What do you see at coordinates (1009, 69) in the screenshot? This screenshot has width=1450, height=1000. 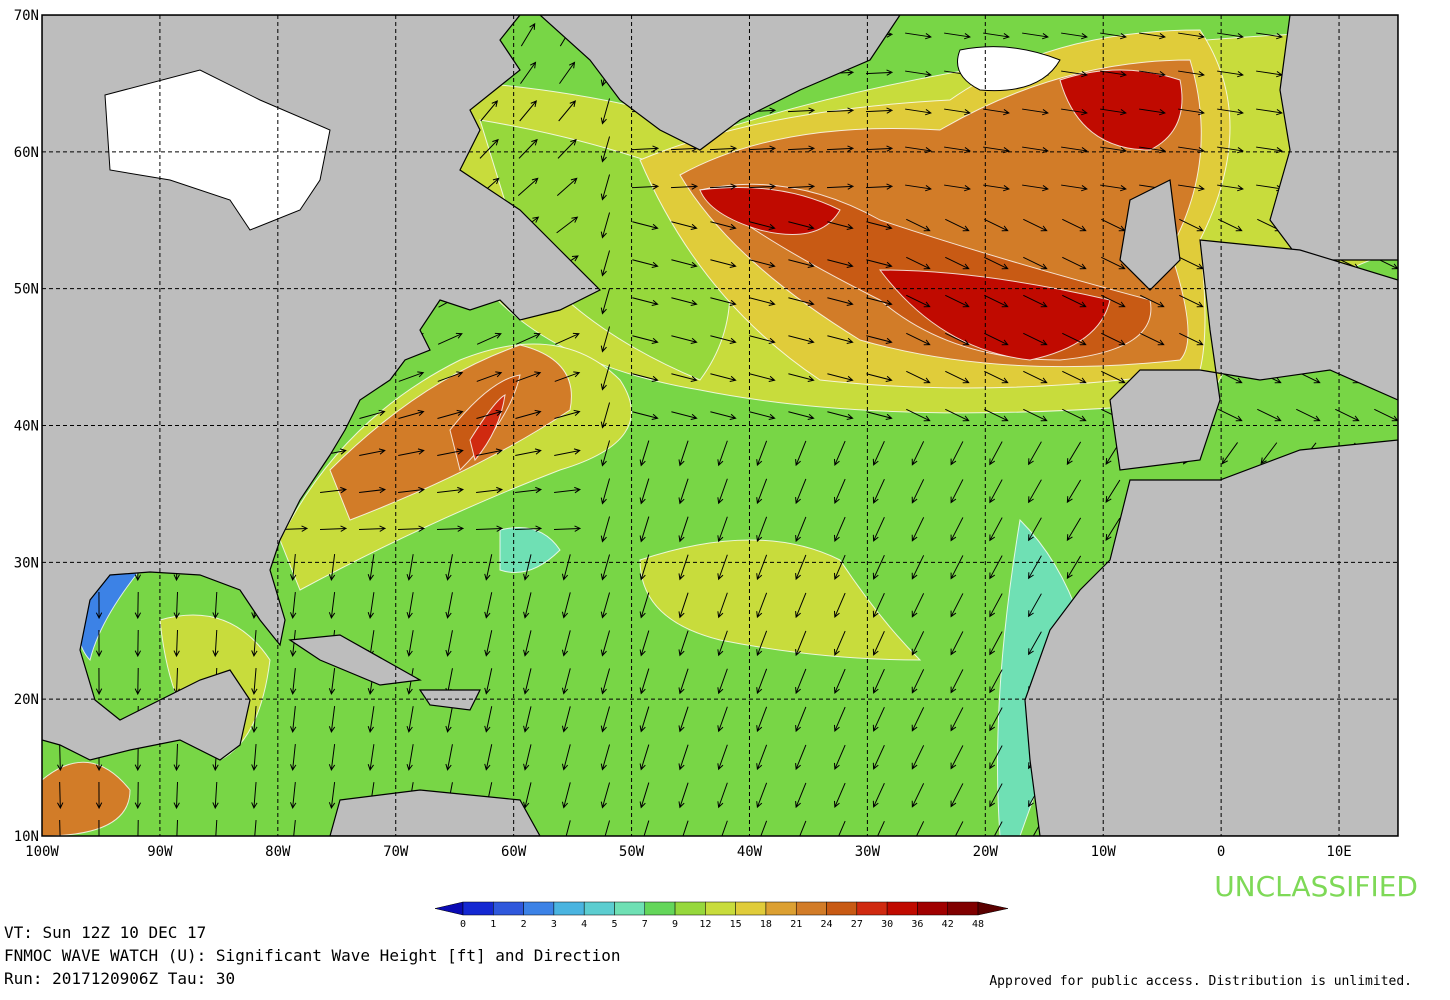 I see `iceland` at bounding box center [1009, 69].